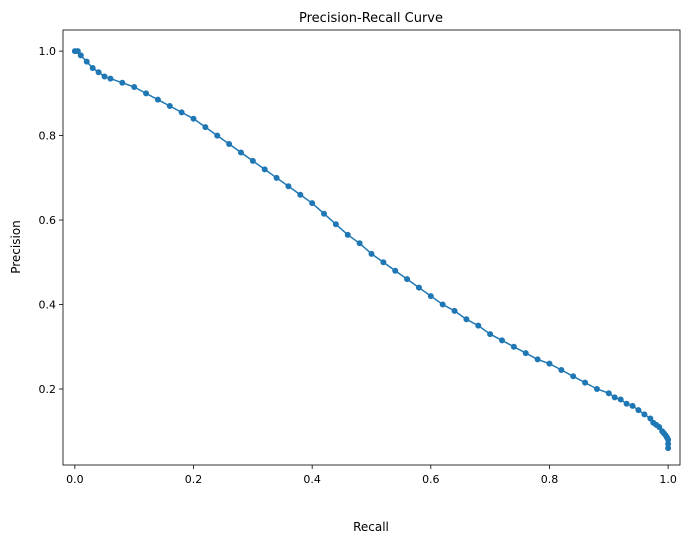 This screenshot has height=545, width=691. Describe the element at coordinates (48, 51) in the screenshot. I see `y-tick-label: 1.0` at that location.